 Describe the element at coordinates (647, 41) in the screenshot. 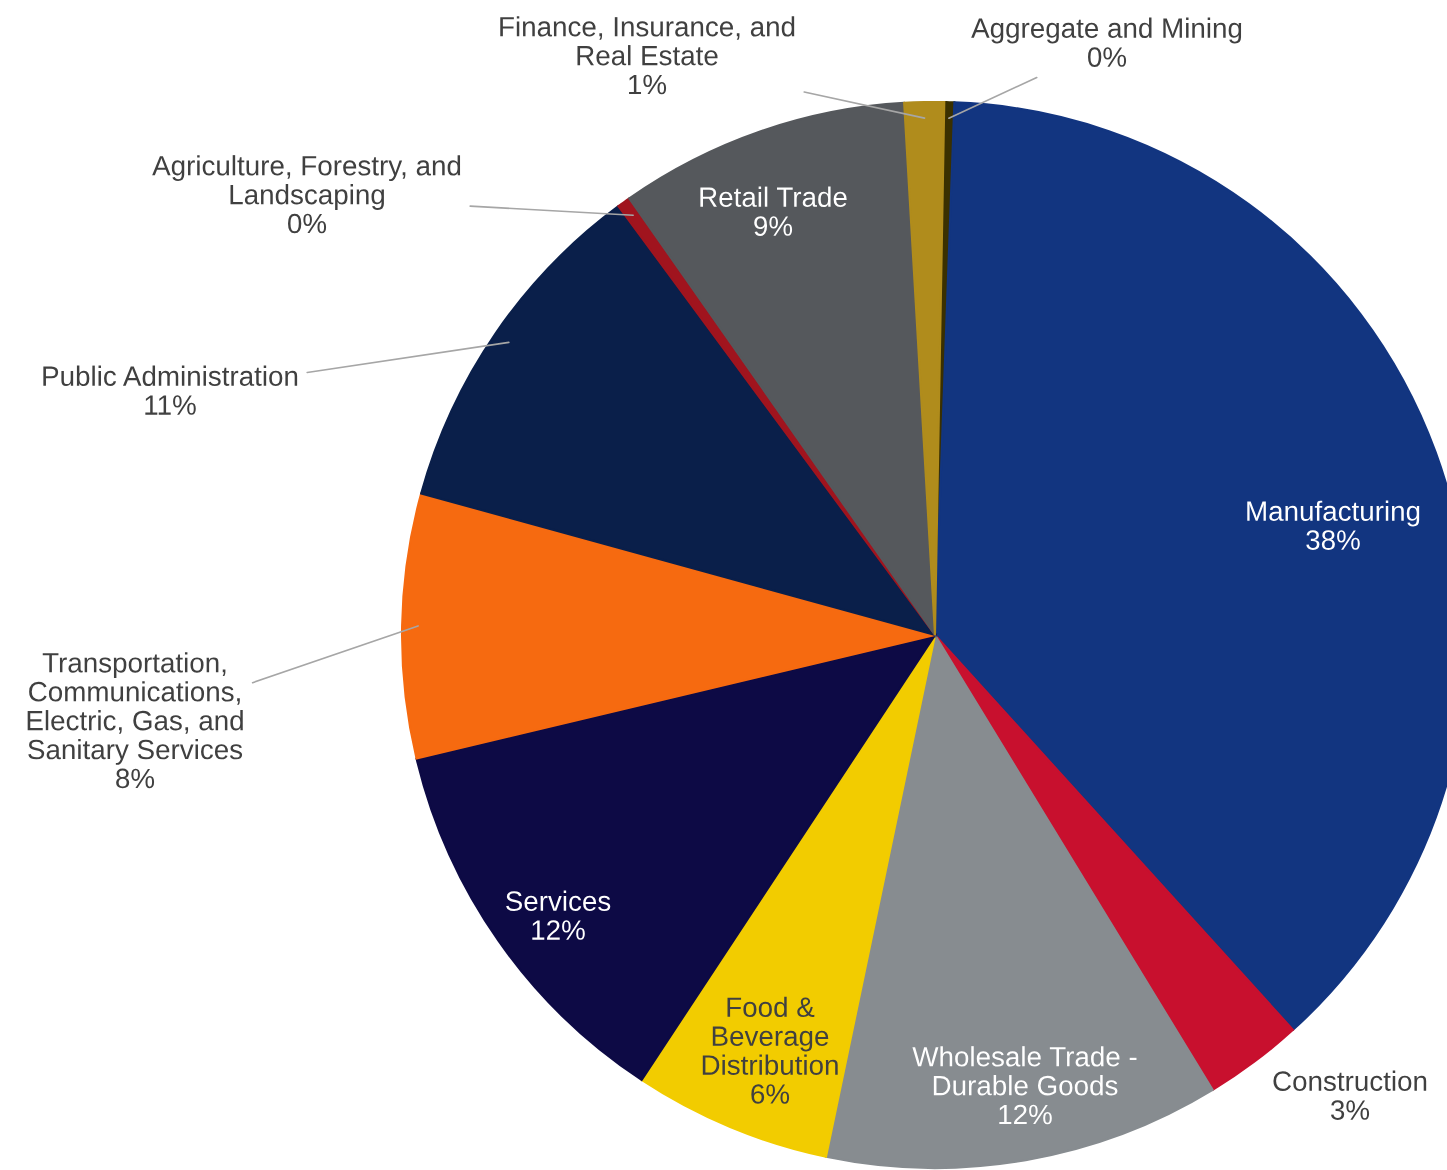

I see `slice-label: Finance, Insurance, and Real Estate` at that location.